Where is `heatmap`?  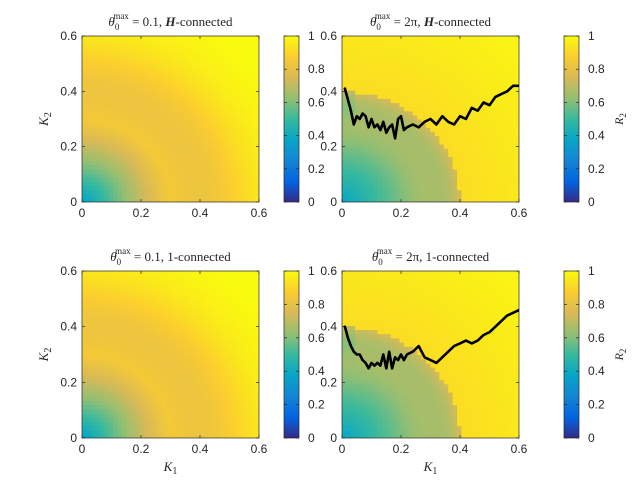
heatmap is located at coordinates (170, 119).